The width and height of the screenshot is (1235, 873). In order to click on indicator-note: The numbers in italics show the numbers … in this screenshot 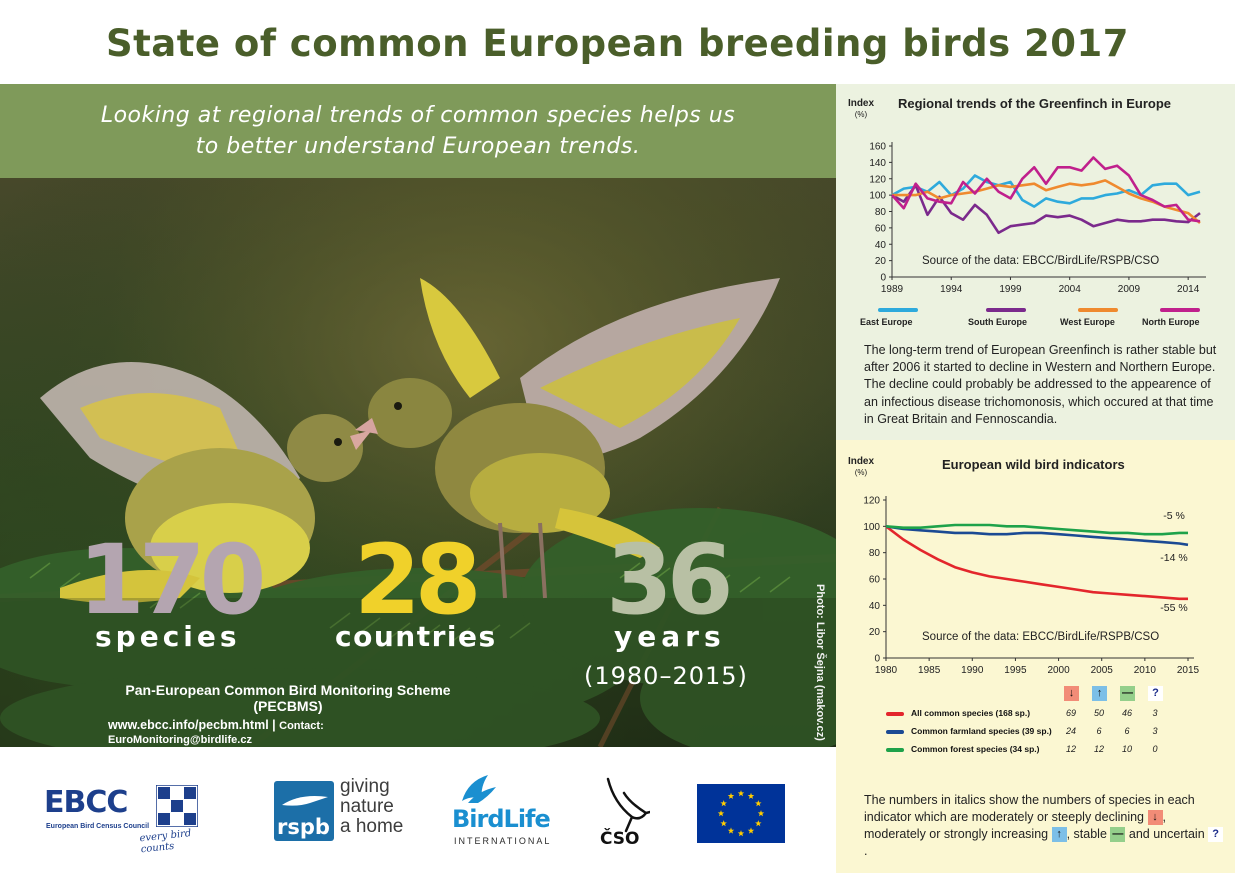, I will do `click(1044, 826)`.